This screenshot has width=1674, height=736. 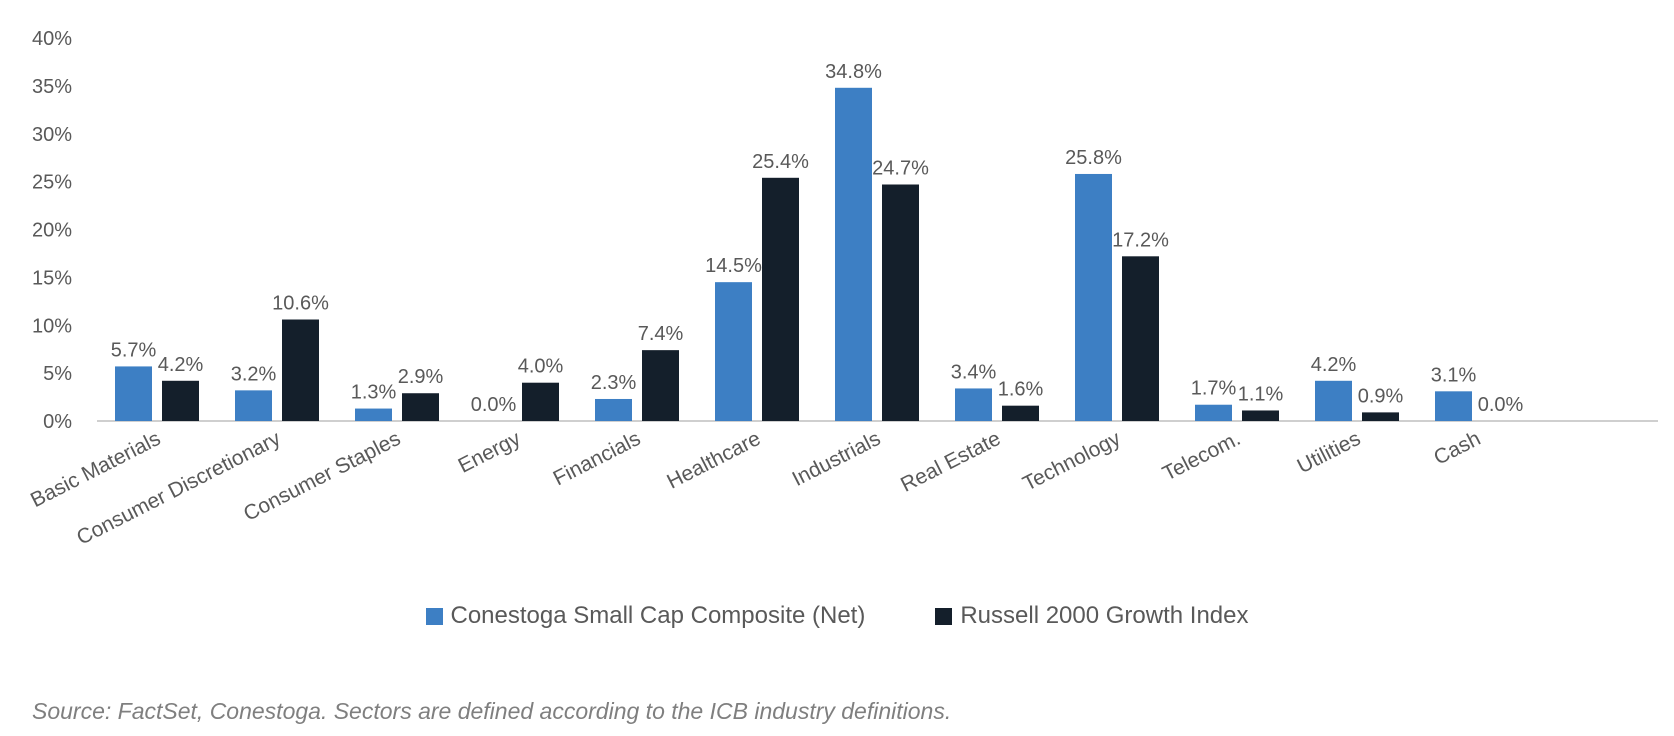 What do you see at coordinates (421, 377) in the screenshot?
I see `data-label: 2.9%` at bounding box center [421, 377].